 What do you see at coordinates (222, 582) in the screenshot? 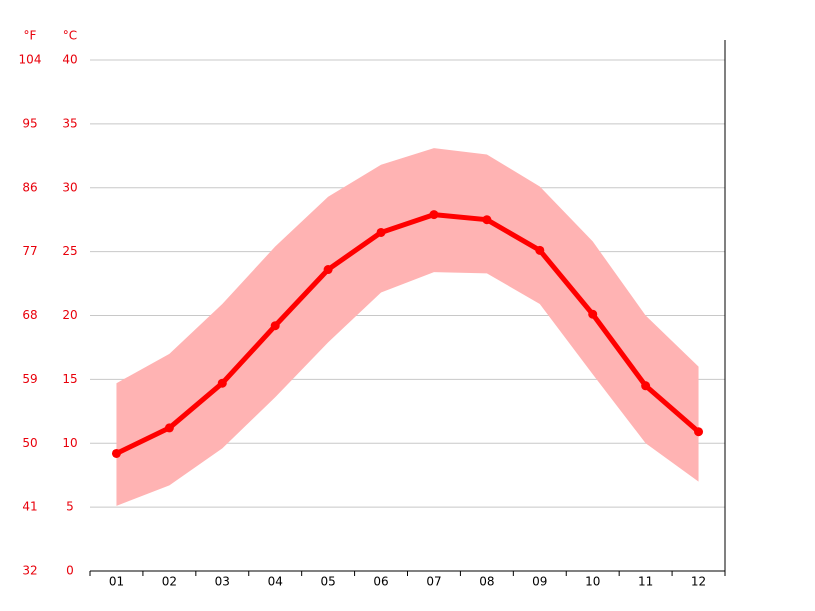
I see `x-tick-label: 03` at bounding box center [222, 582].